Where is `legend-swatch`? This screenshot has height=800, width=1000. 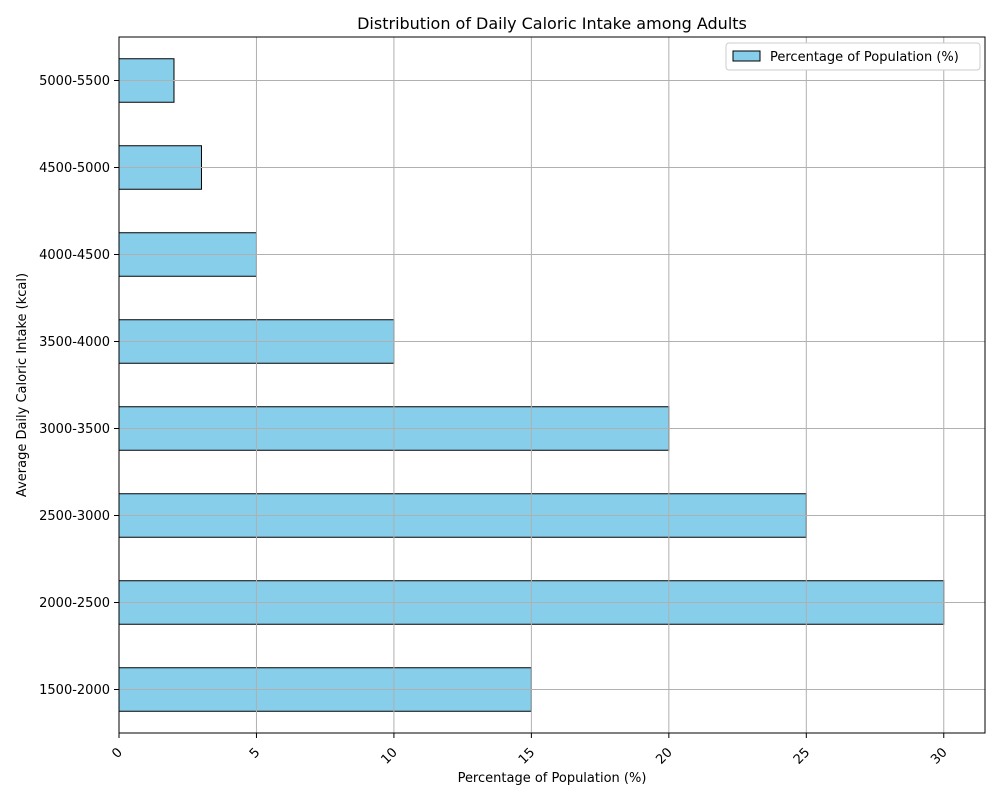 legend-swatch is located at coordinates (746, 56).